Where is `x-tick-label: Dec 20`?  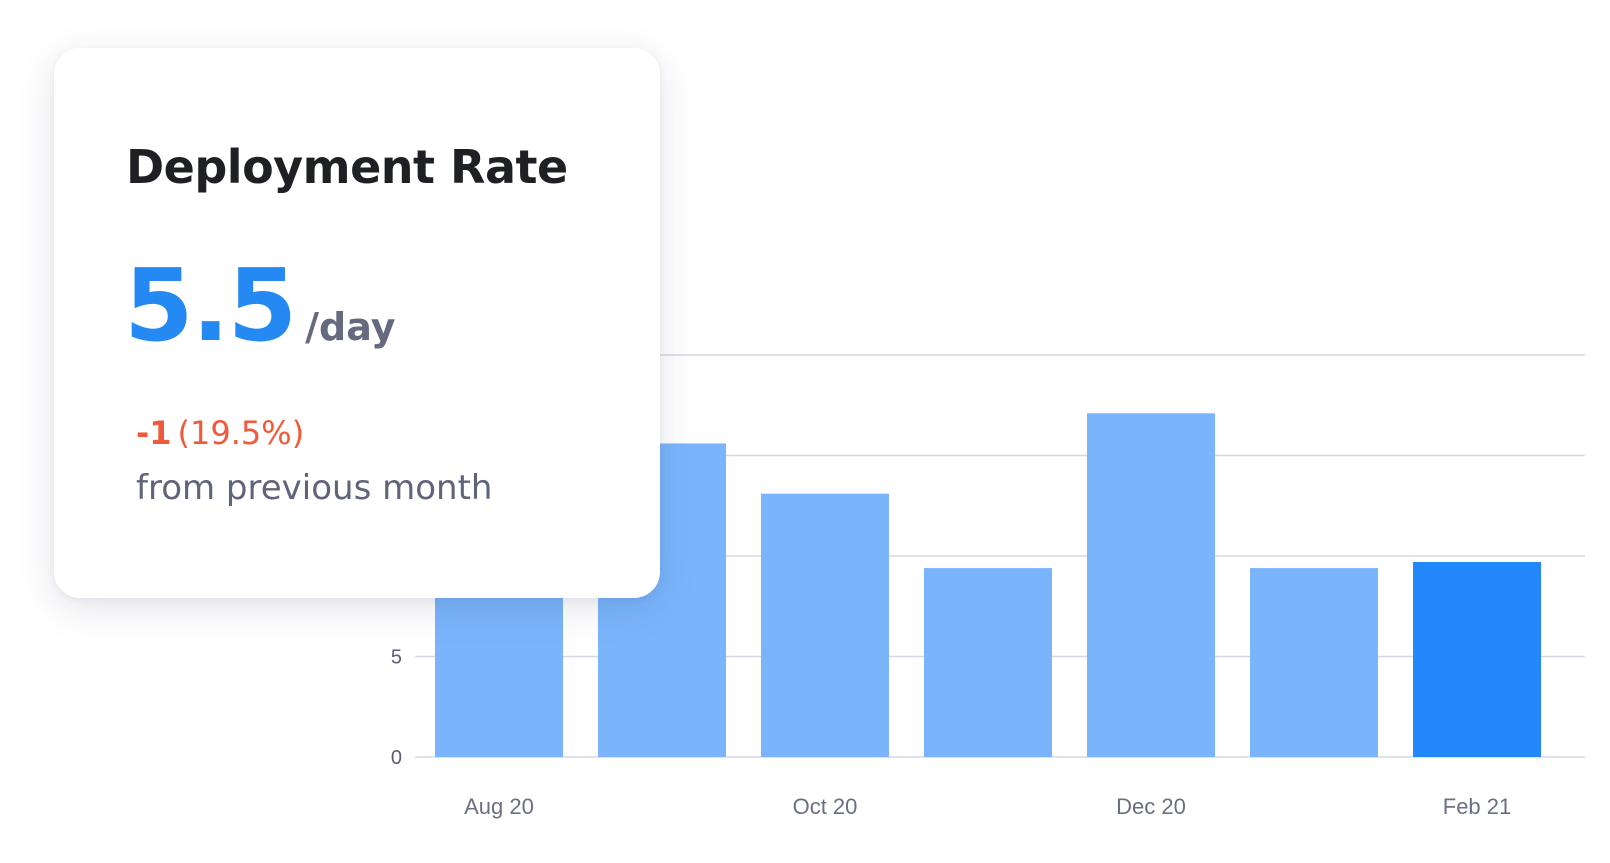 x-tick-label: Dec 20 is located at coordinates (1151, 806).